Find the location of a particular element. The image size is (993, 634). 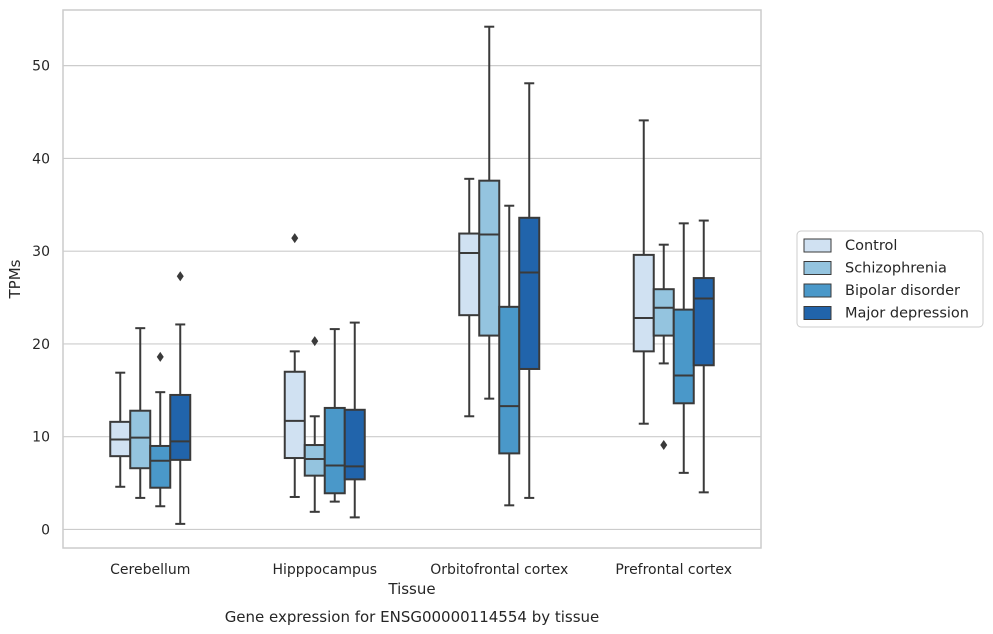

legend-label: Major depression is located at coordinates (907, 314).